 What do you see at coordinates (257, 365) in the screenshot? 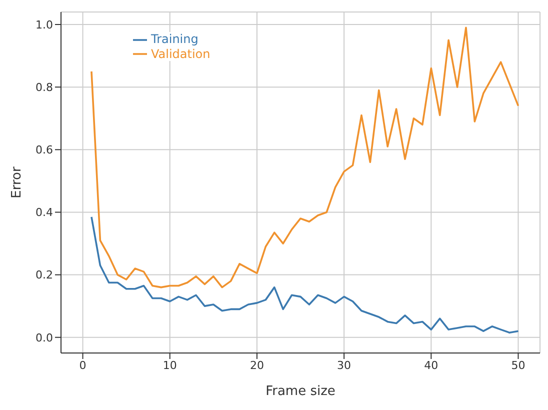
I see `x-tick-label: 20` at bounding box center [257, 365].